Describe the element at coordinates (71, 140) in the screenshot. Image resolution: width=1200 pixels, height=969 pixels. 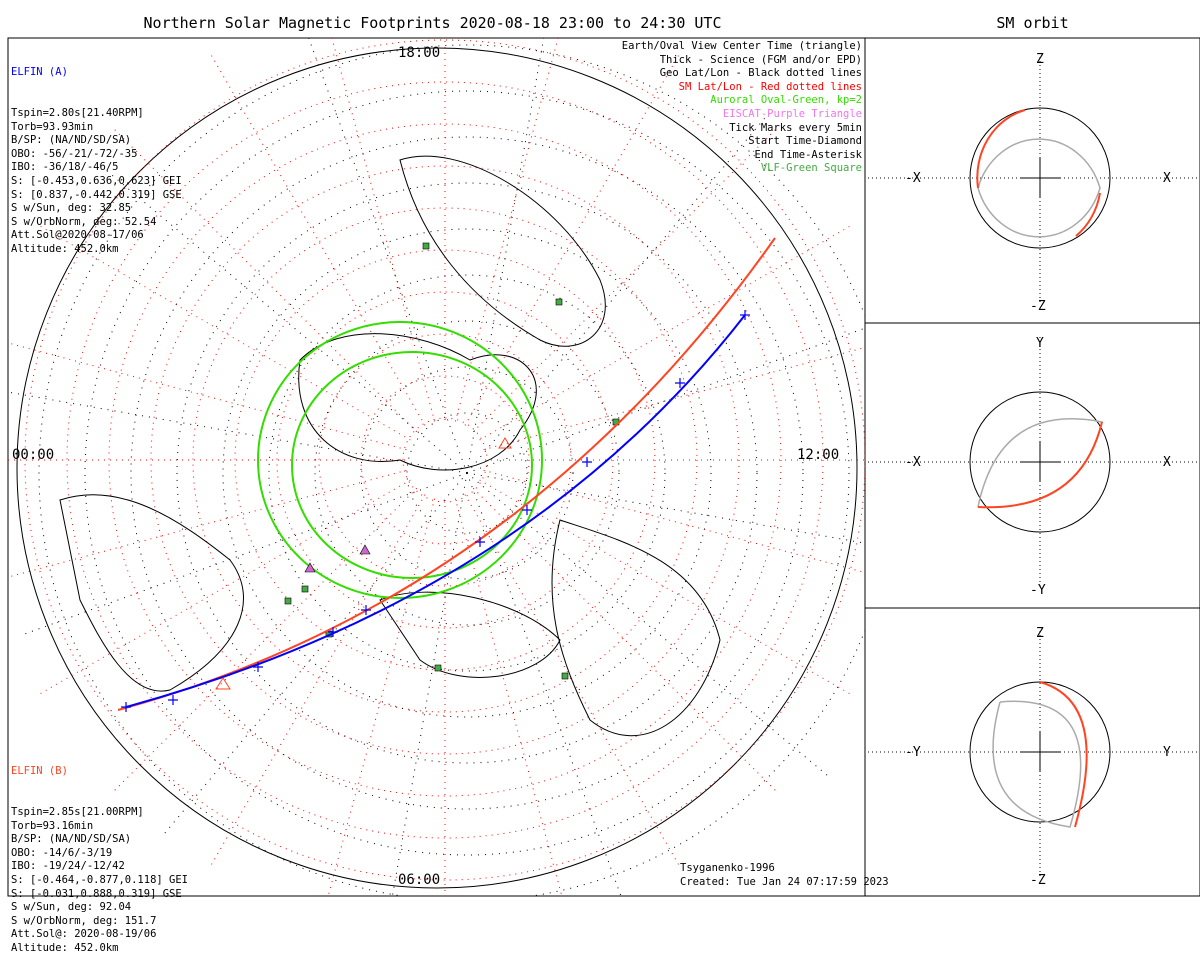
I see `elfin-a-line: B/SP: (NA/ND/SD/SA)` at that location.